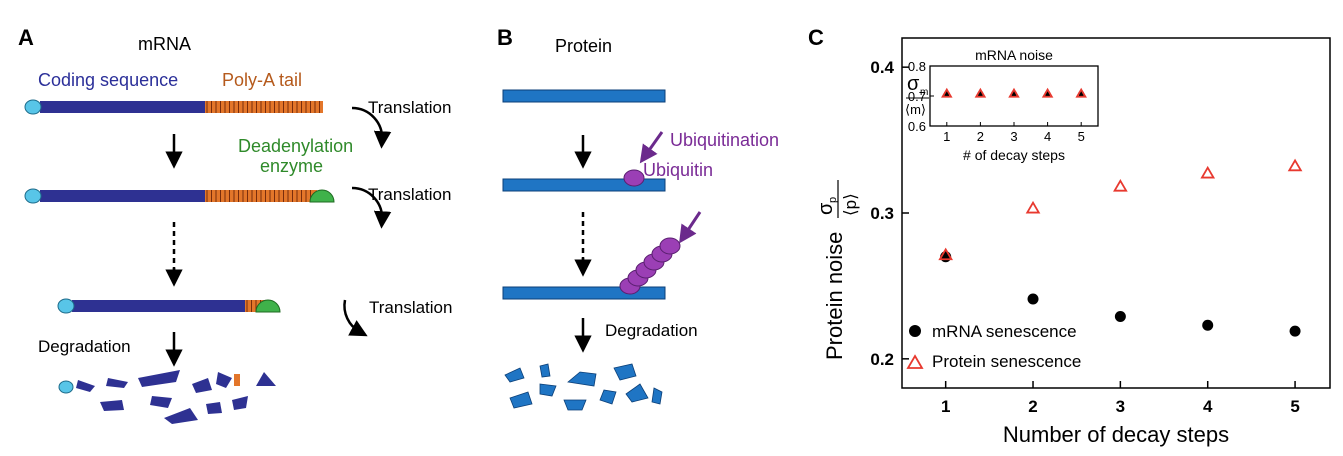  Describe the element at coordinates (583, 387) in the screenshot. I see `protein-fragments` at that location.